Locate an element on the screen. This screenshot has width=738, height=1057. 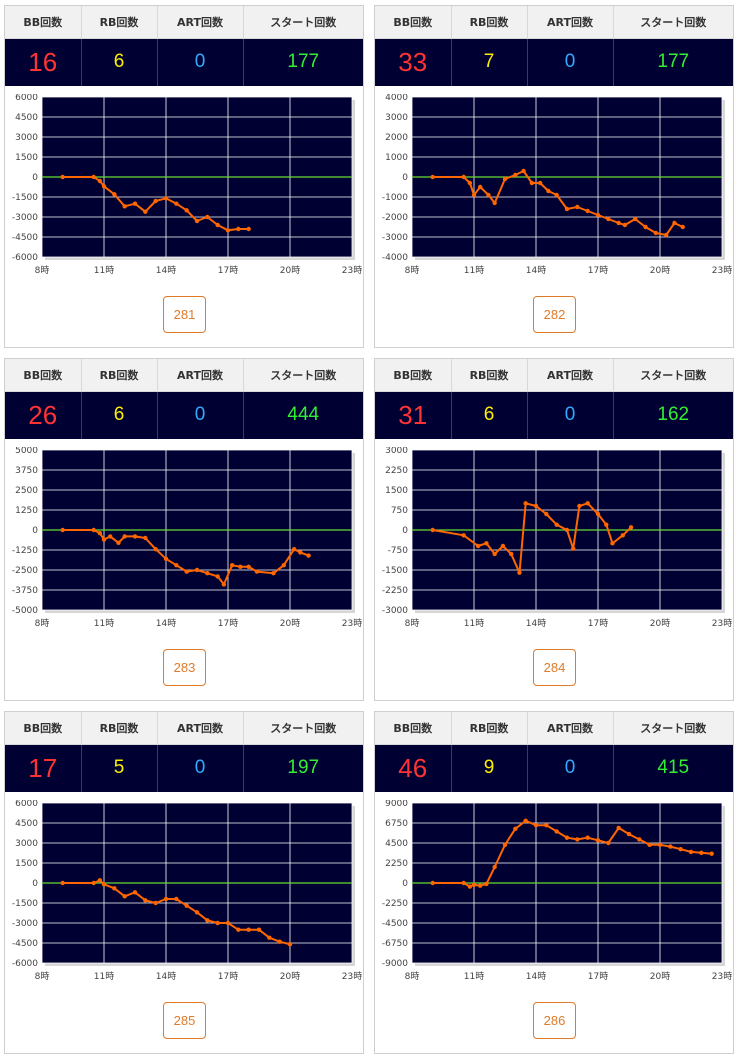
bb-header: BB回数 is located at coordinates (413, 22).